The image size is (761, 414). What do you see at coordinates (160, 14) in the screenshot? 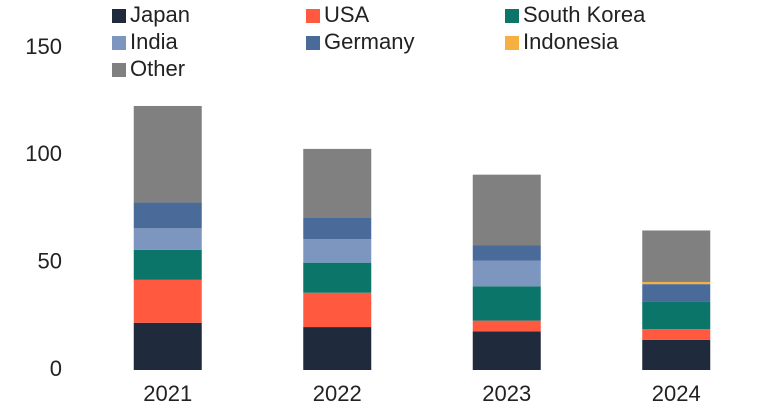
I see `legend-label: Japan` at bounding box center [160, 14].